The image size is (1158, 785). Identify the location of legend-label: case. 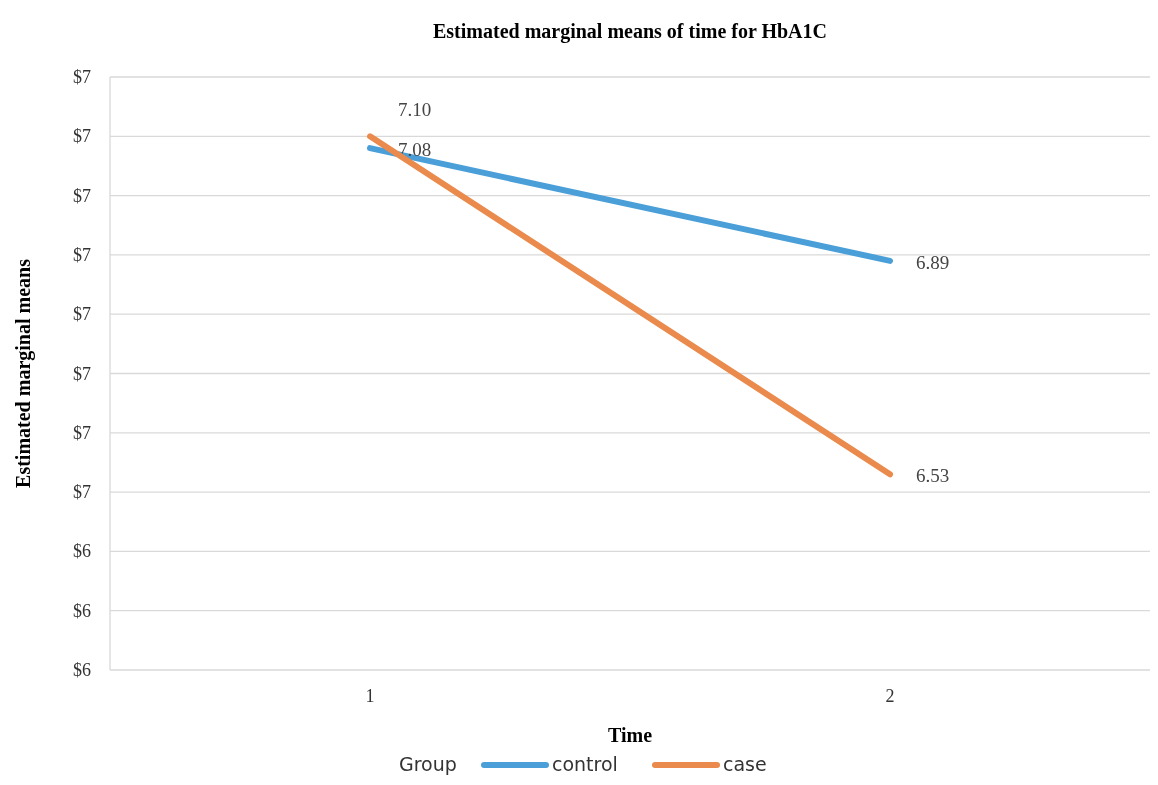
(745, 764).